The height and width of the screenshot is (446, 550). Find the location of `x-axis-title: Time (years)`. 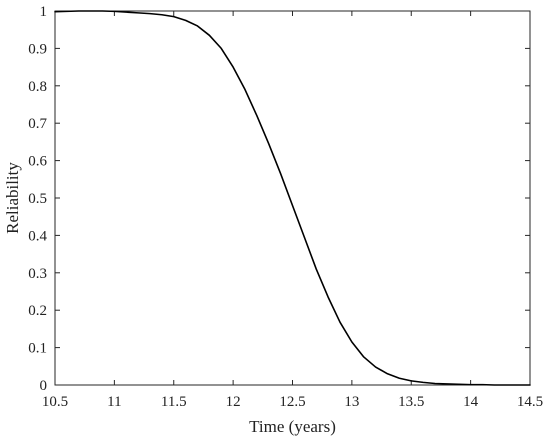

x-axis-title: Time (years) is located at coordinates (292, 426).